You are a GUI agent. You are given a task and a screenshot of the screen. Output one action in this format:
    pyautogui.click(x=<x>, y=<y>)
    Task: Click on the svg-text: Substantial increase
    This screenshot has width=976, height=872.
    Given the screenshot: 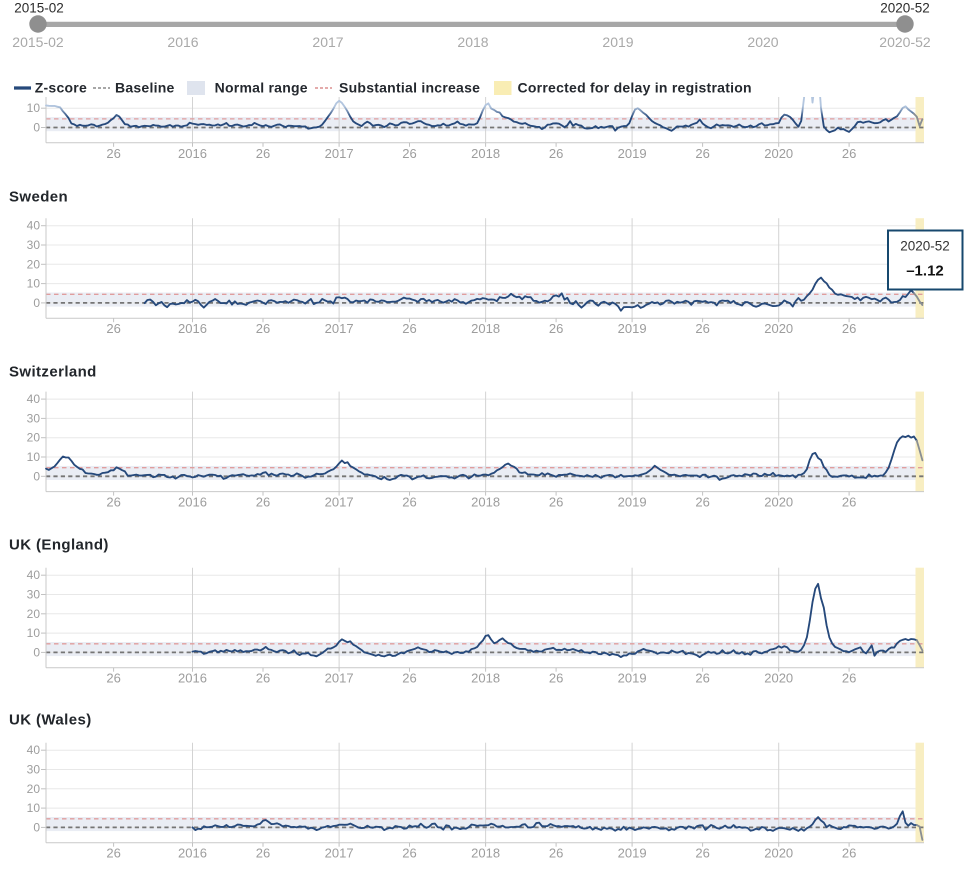 What is the action you would take?
    pyautogui.click(x=409, y=88)
    